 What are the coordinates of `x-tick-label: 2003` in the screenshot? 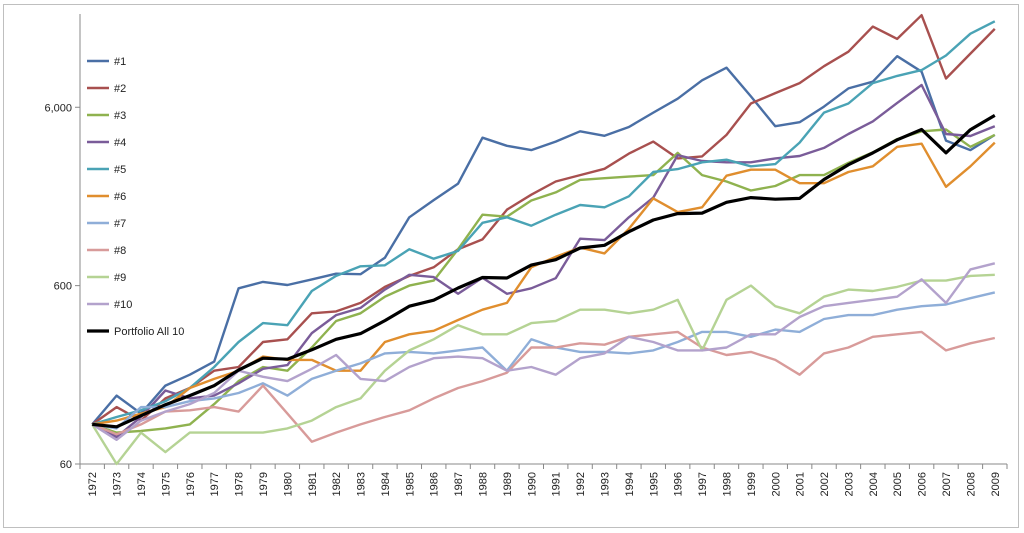 It's located at (849, 484).